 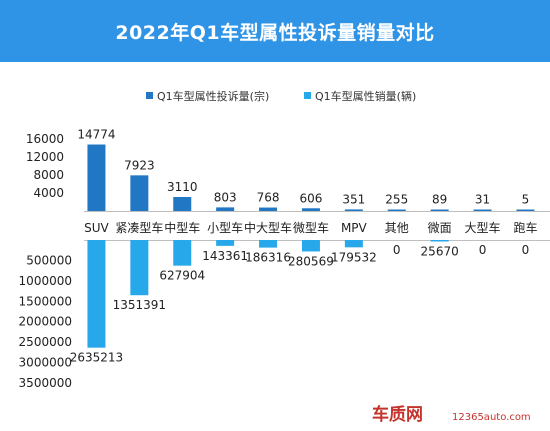 What do you see at coordinates (354, 228) in the screenshot?
I see `category-label: MPV` at bounding box center [354, 228].